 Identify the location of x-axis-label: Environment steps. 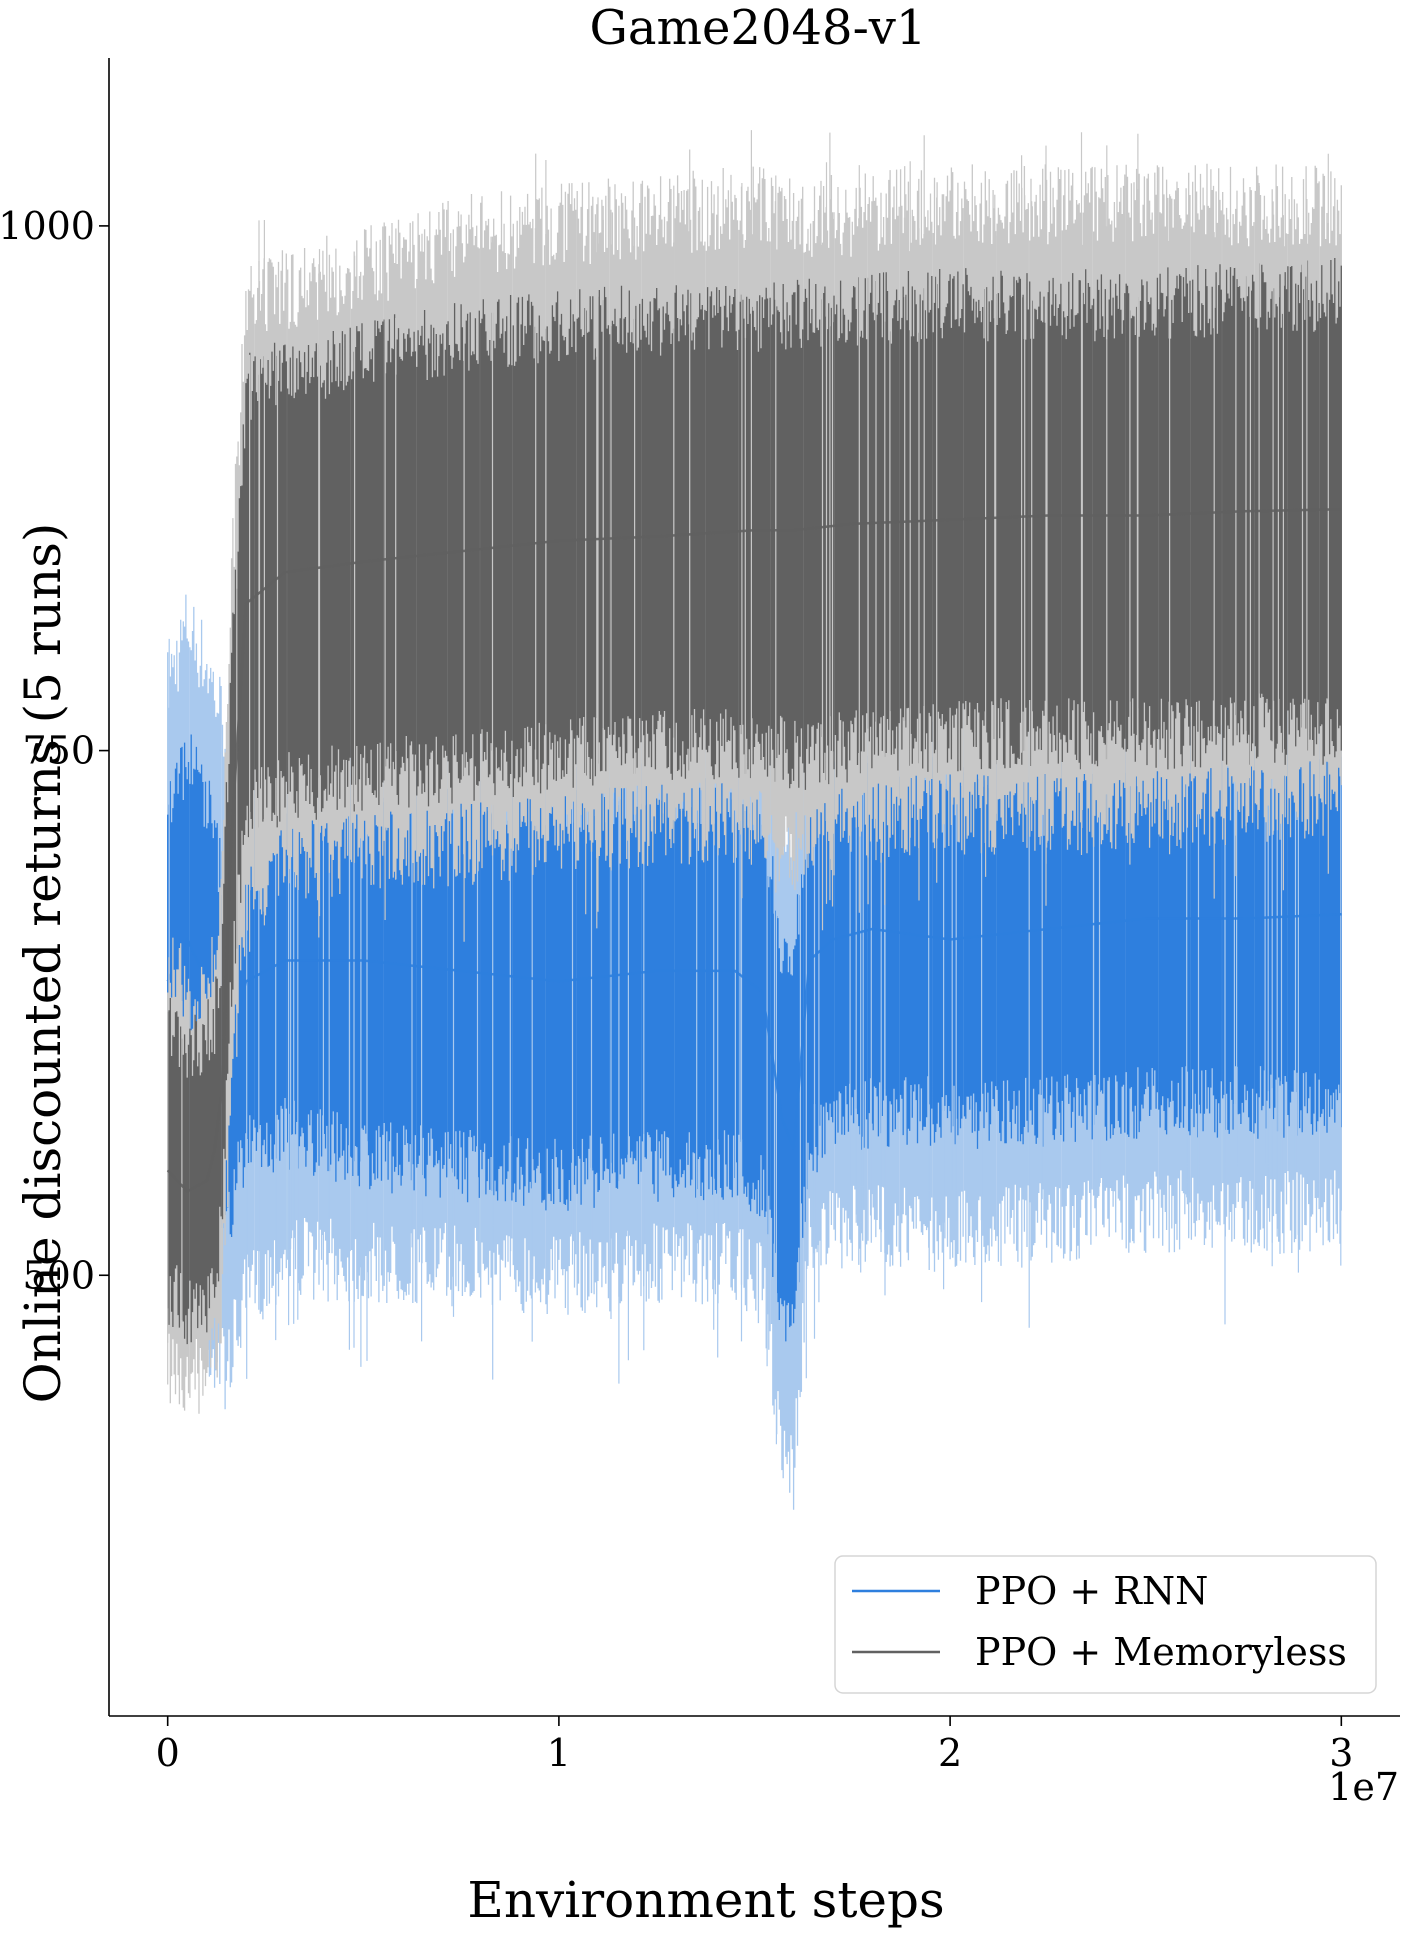
(705, 1900).